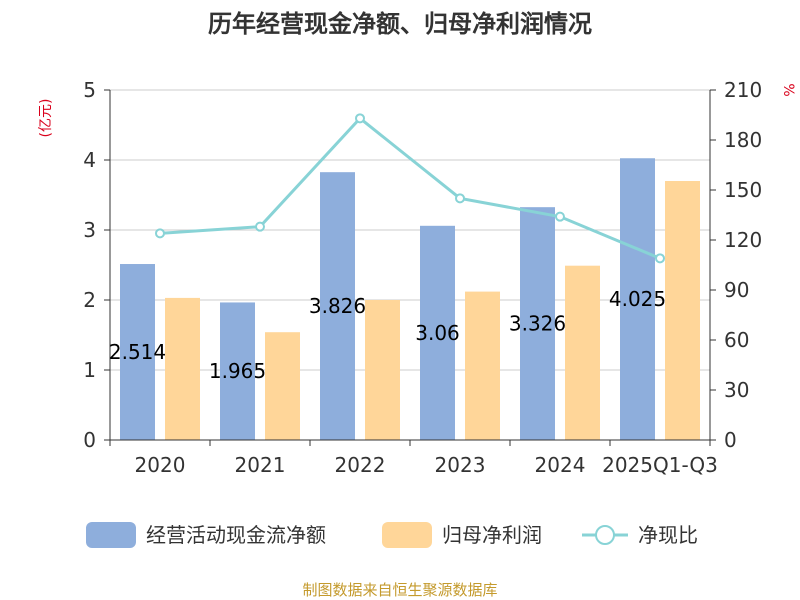 Image resolution: width=800 pixels, height=600 pixels. What do you see at coordinates (605, 535) in the screenshot?
I see `legend-marker` at bounding box center [605, 535].